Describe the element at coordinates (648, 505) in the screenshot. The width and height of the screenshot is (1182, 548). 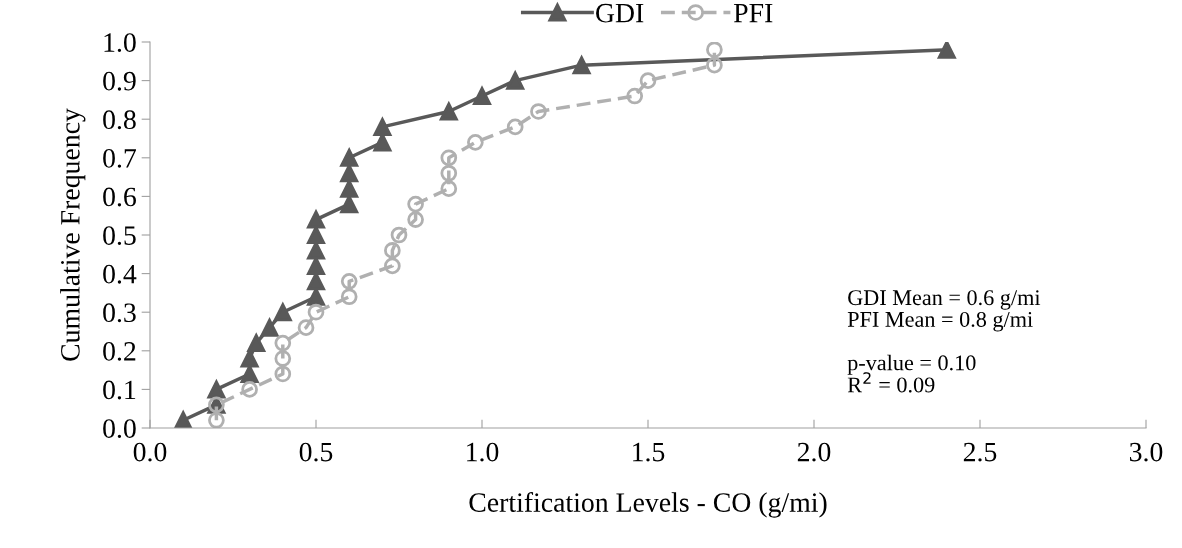
I see `x-axis-title: Certification Levels - CO (g/mi)` at that location.